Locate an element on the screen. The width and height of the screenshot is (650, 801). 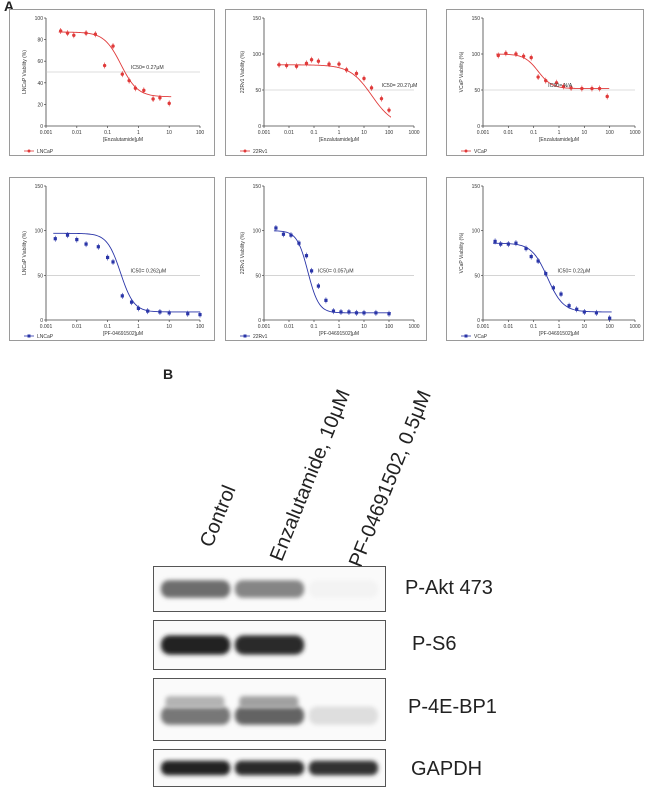
legend-label: LNCaP is located at coordinates (45, 337).